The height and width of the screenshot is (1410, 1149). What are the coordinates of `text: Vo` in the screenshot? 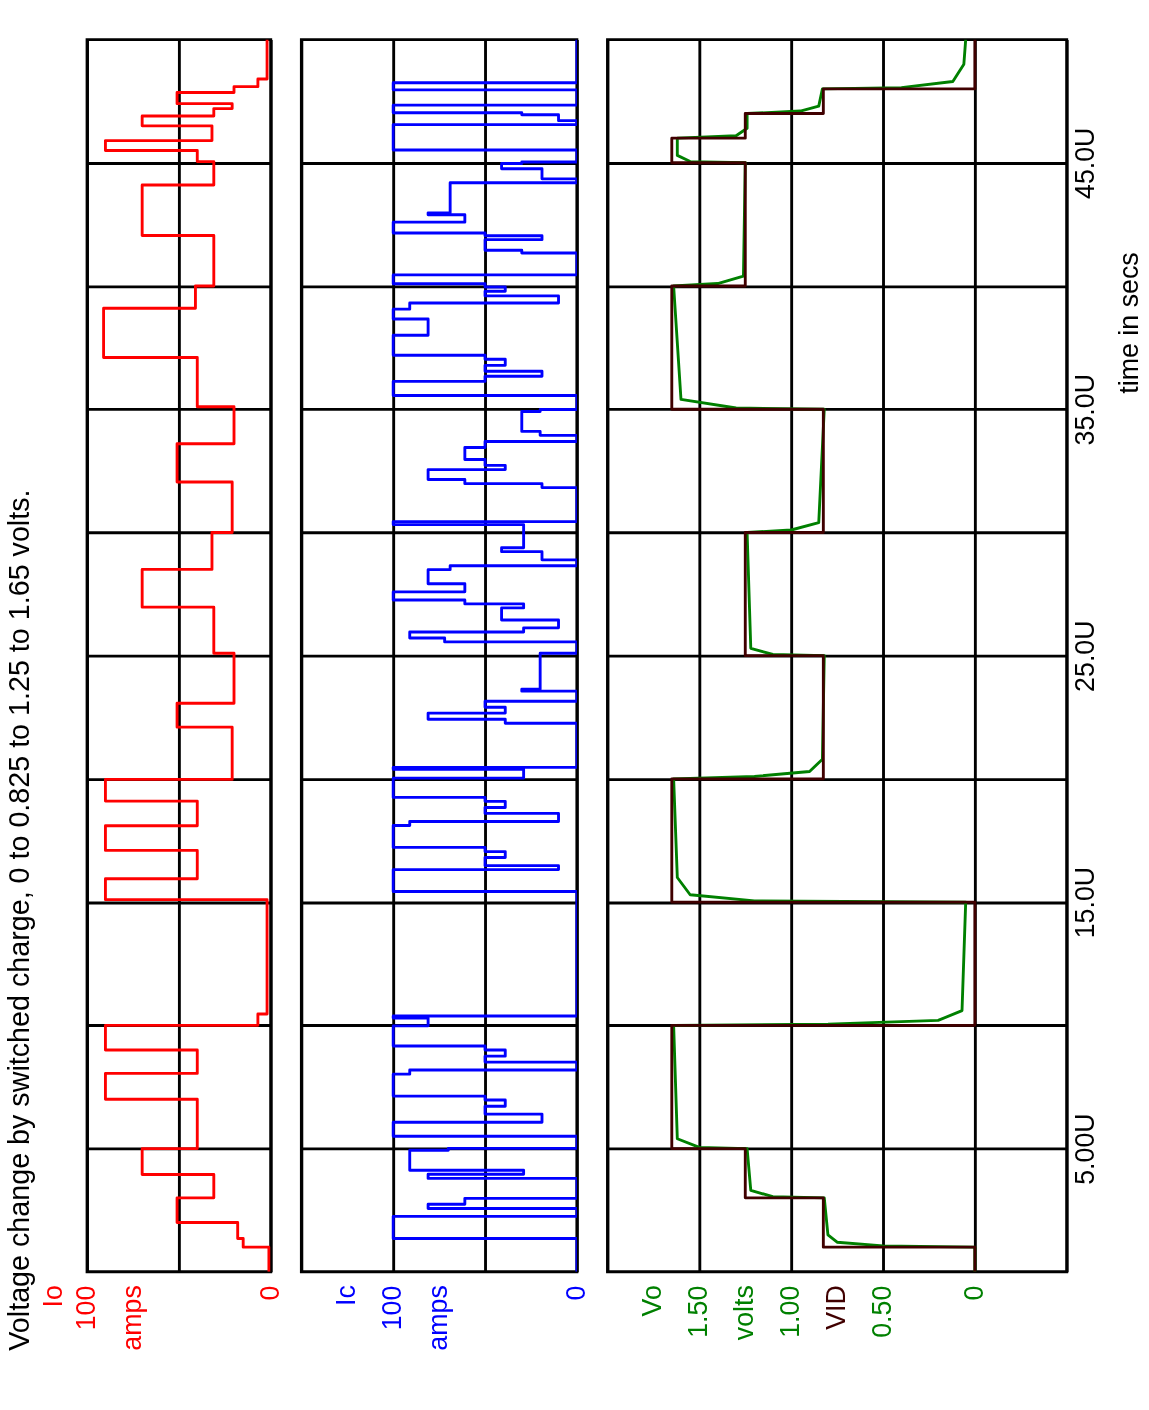 It's located at (652, 1301).